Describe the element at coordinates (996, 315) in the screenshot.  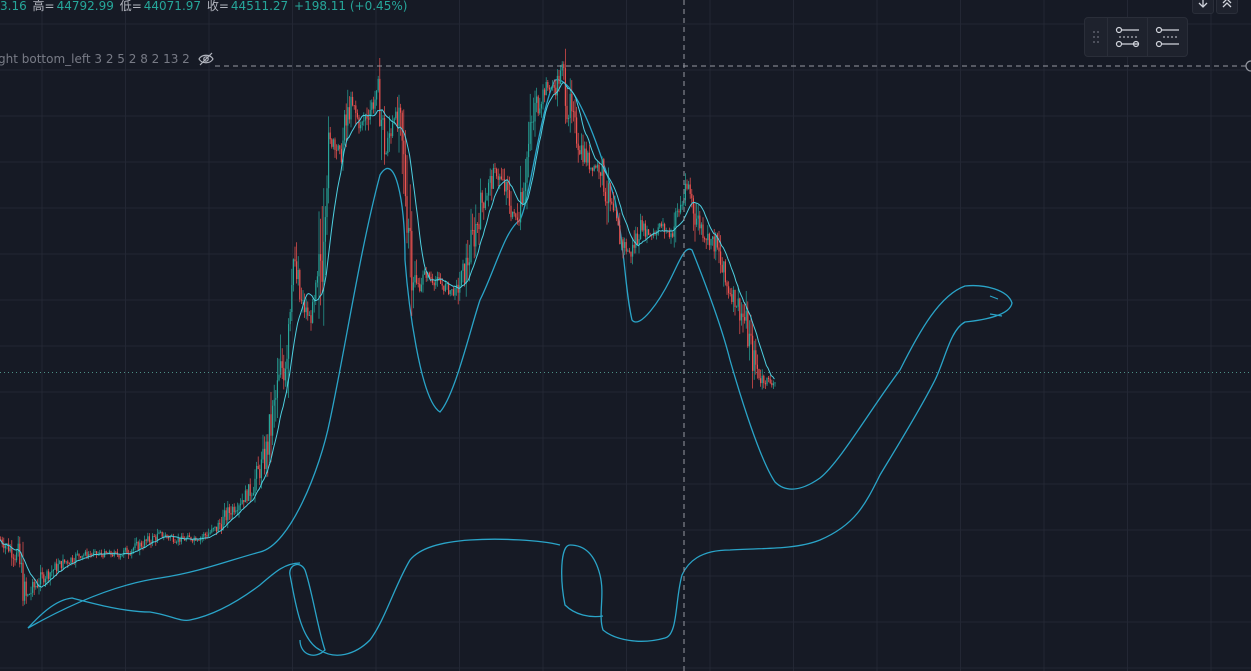
I see `dinosaur-mouth` at that location.